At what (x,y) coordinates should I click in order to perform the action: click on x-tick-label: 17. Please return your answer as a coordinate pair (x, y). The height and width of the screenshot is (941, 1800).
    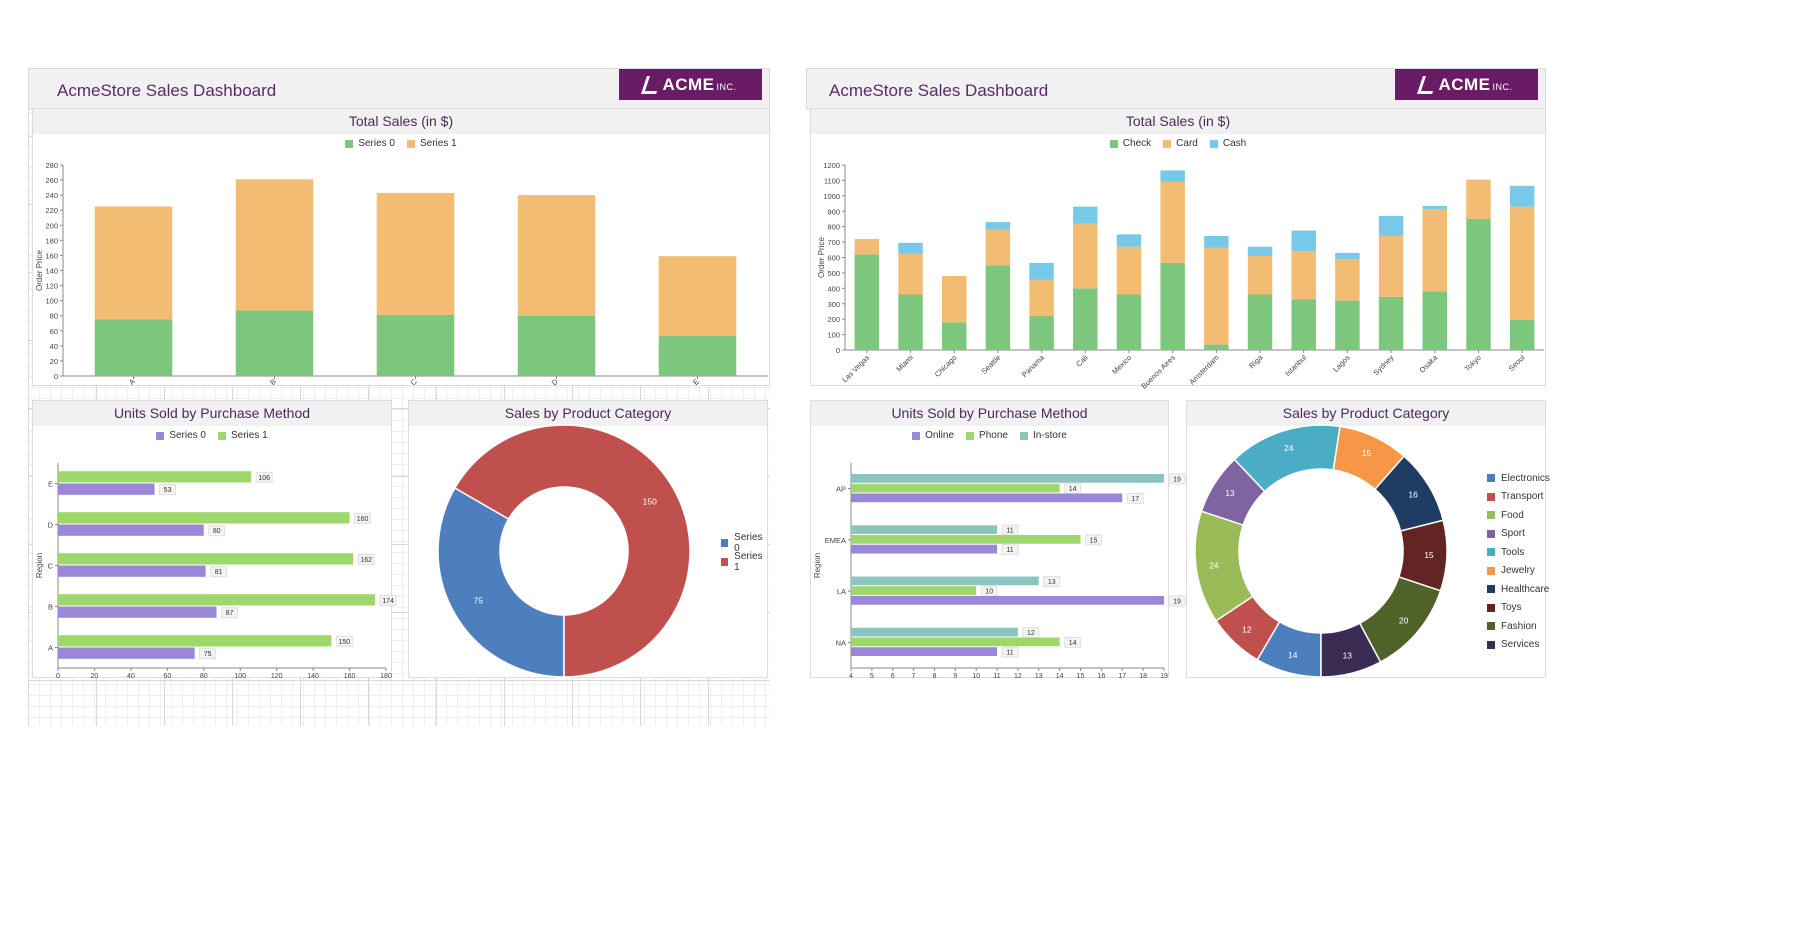
    Looking at the image, I should click on (1122, 676).